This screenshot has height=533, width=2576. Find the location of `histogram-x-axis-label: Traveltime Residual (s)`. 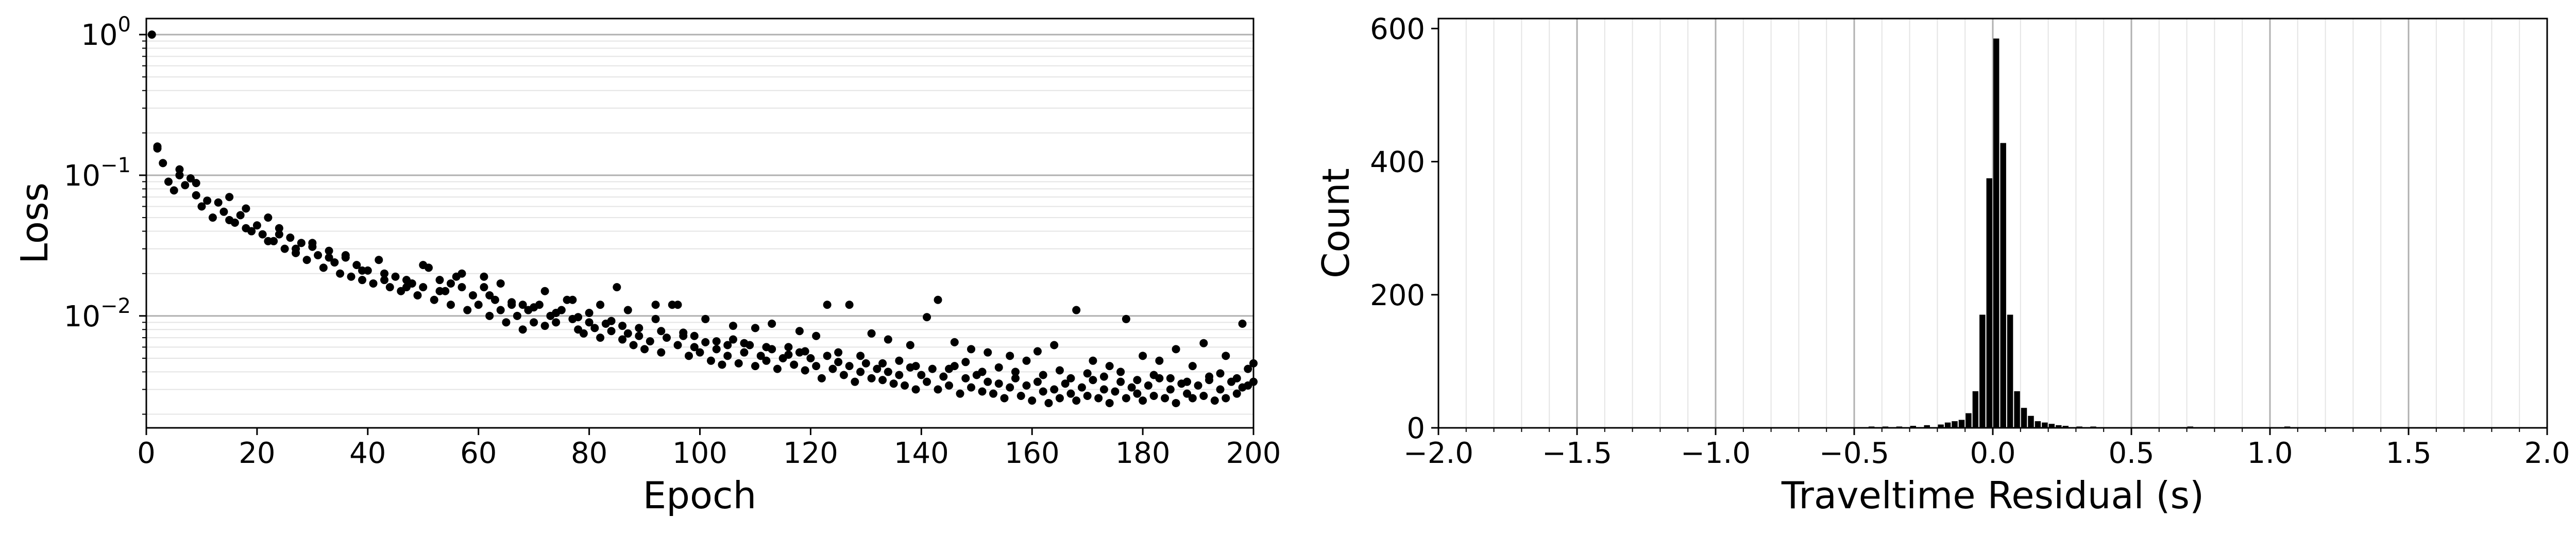

histogram-x-axis-label: Traveltime Residual (s) is located at coordinates (1992, 496).